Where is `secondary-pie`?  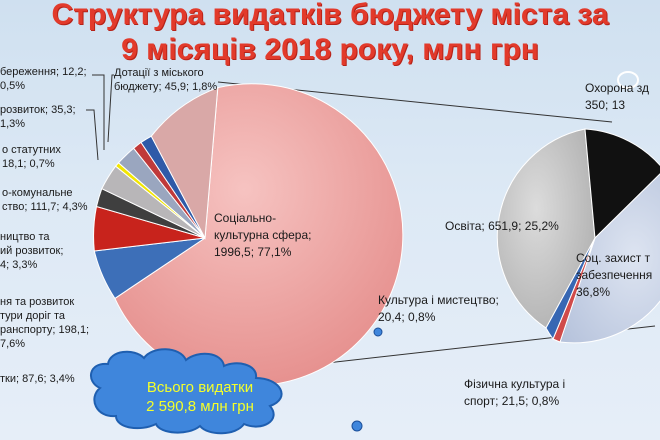 secondary-pie is located at coordinates (578, 236).